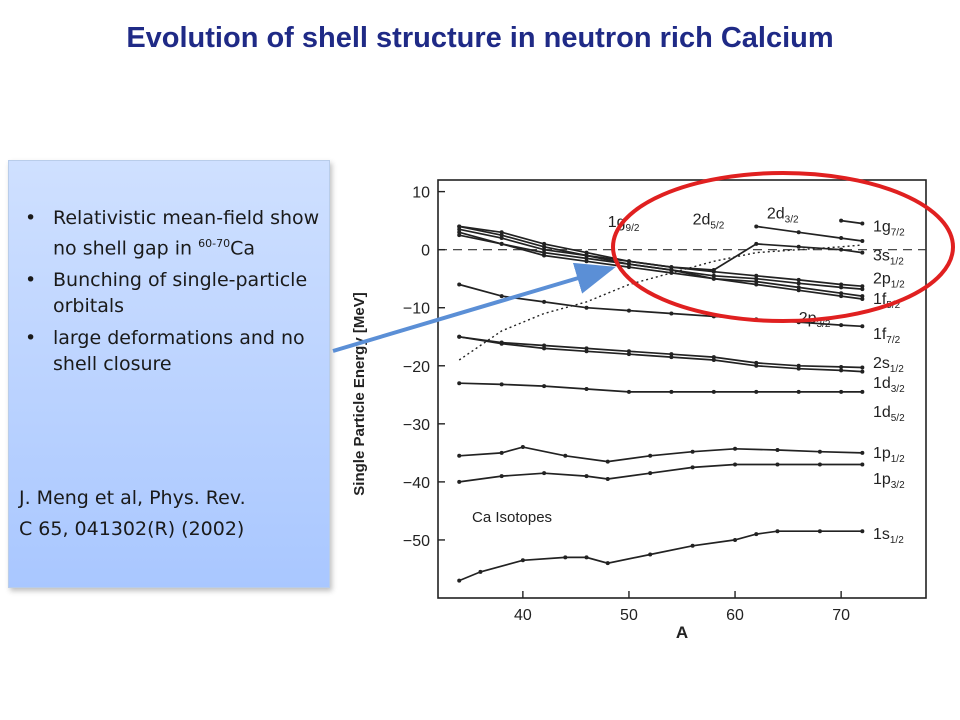  I want to click on orbital-label-1p1-2: 1p1/2, so click(889, 455).